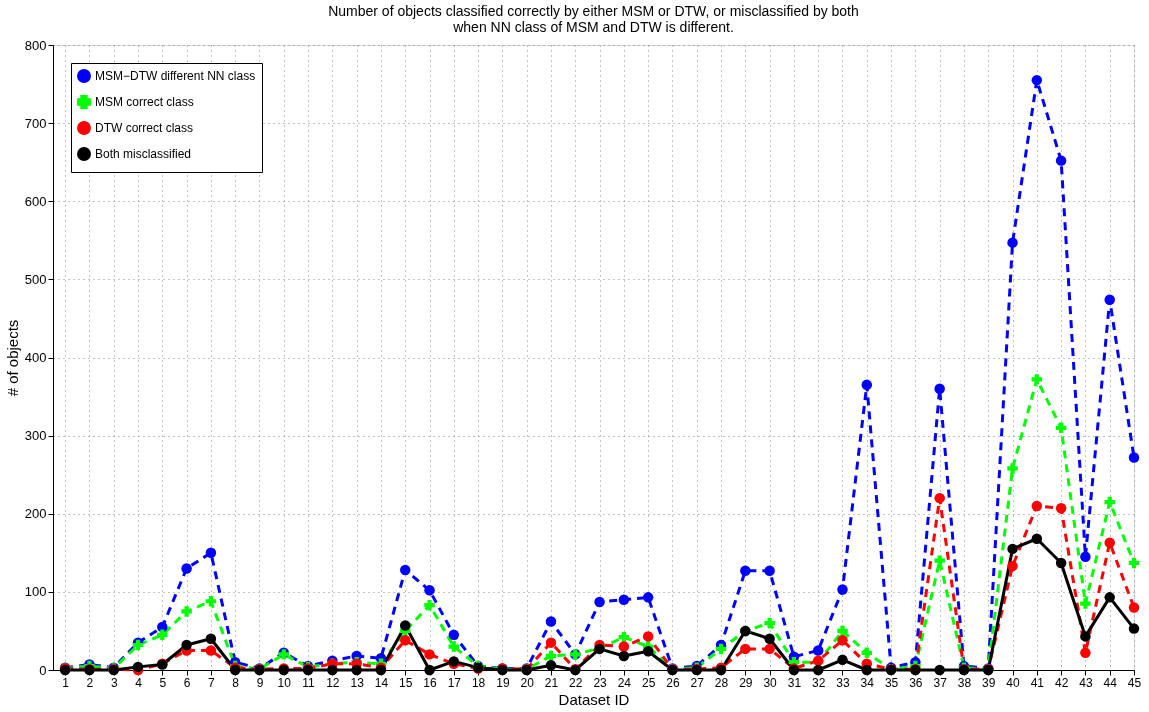 The width and height of the screenshot is (1149, 712). Describe the element at coordinates (770, 682) in the screenshot. I see `x-tick-label: 30` at that location.